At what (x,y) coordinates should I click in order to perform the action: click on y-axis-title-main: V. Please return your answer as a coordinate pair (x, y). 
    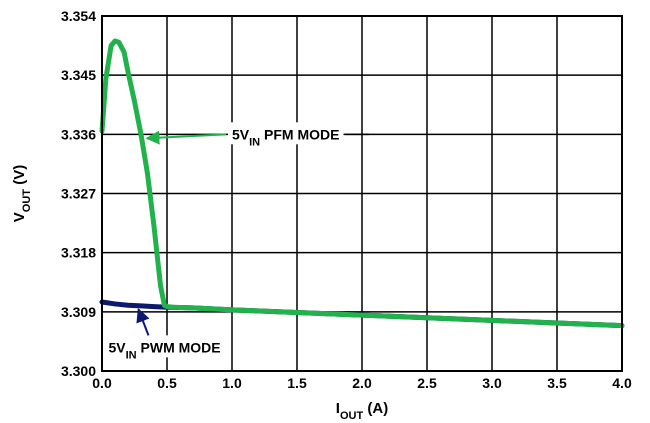
    Looking at the image, I should click on (19, 217).